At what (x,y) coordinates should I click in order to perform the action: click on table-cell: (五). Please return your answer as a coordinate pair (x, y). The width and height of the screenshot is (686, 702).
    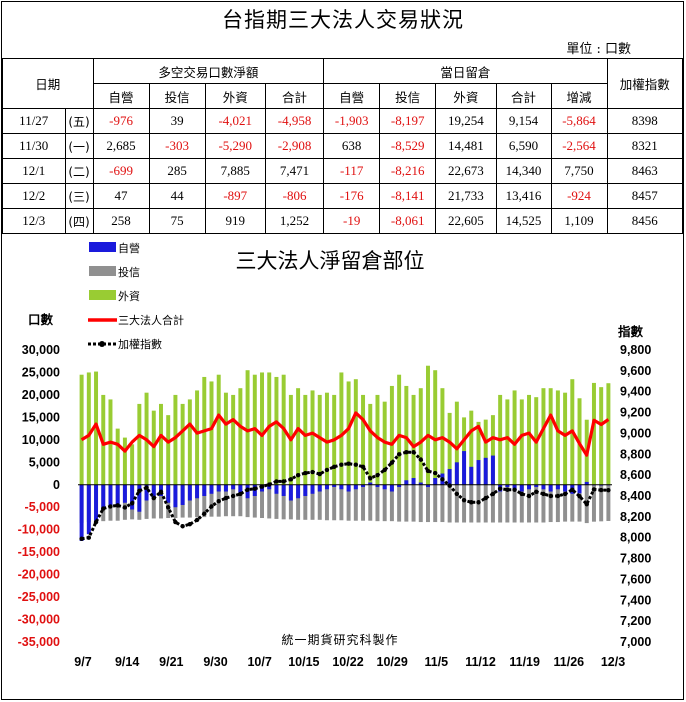
    Looking at the image, I should click on (79, 121).